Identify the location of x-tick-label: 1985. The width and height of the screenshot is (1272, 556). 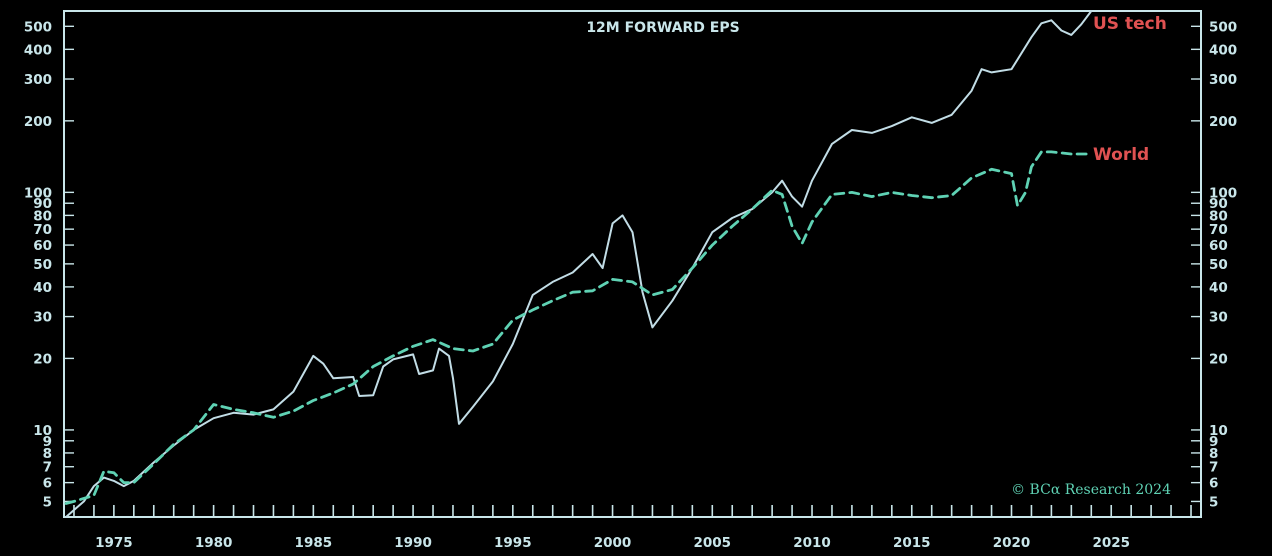
(314, 543).